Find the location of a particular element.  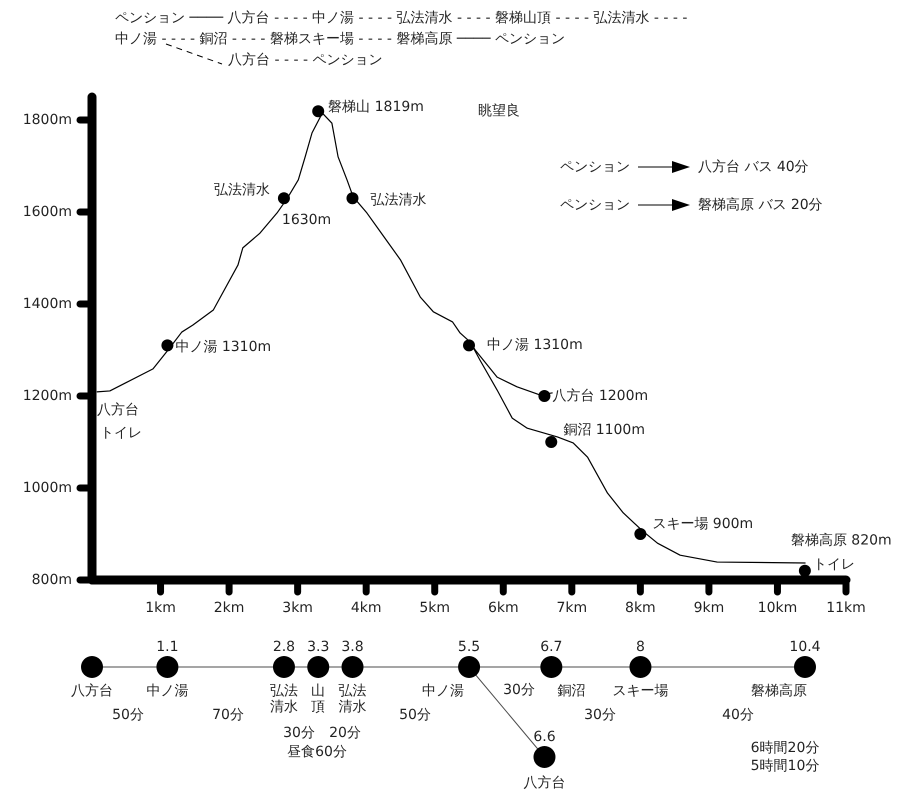

text: 70分 is located at coordinates (228, 714).